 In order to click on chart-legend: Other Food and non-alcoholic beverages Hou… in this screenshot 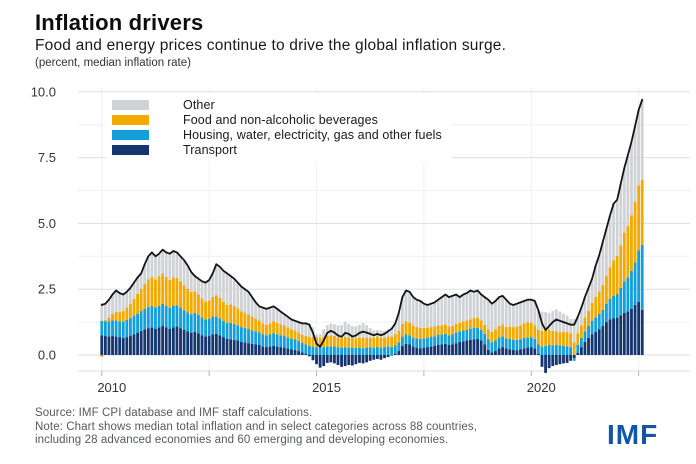, I will do `click(279, 127)`.